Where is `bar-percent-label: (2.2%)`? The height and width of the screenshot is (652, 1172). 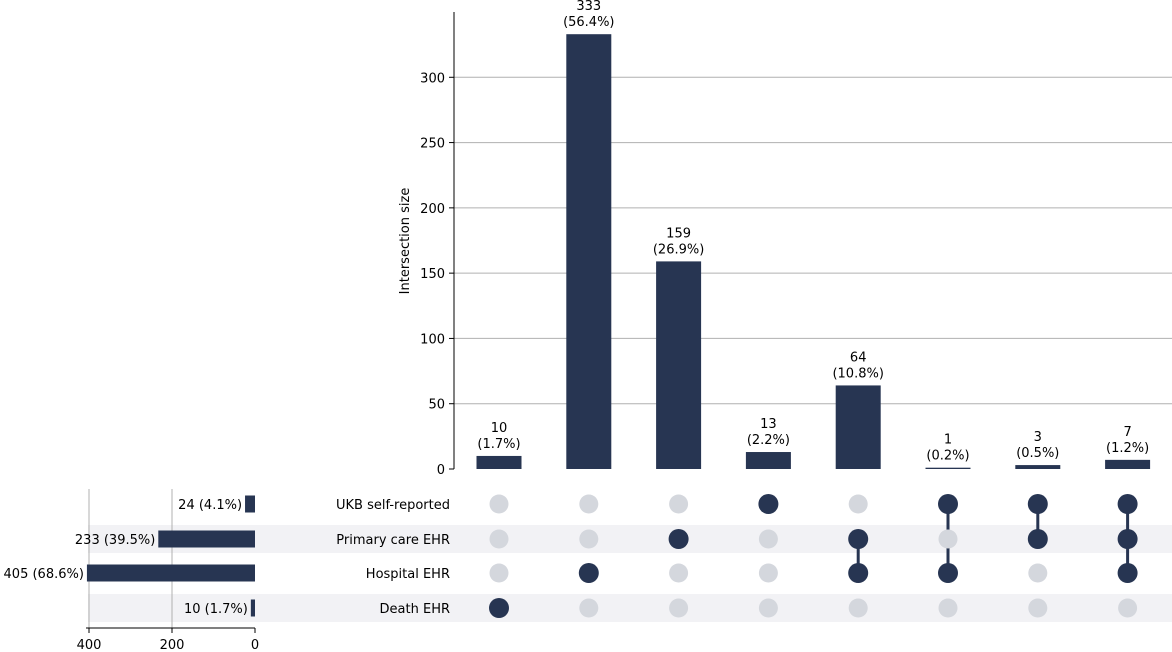
bar-percent-label: (2.2%) is located at coordinates (768, 440).